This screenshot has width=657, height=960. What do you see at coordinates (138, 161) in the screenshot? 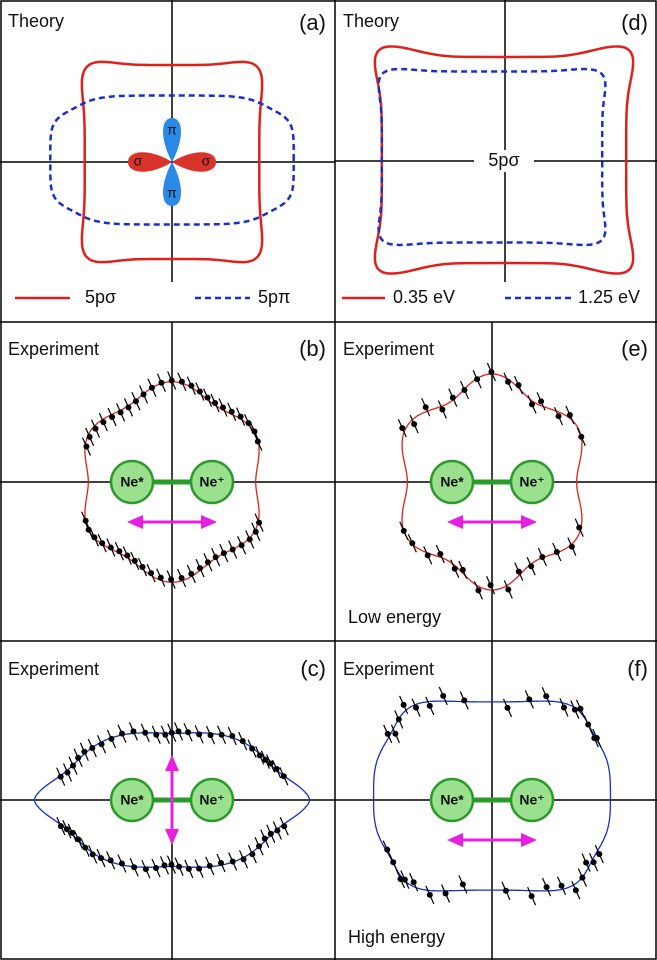
I see `orbital-label: σ` at bounding box center [138, 161].